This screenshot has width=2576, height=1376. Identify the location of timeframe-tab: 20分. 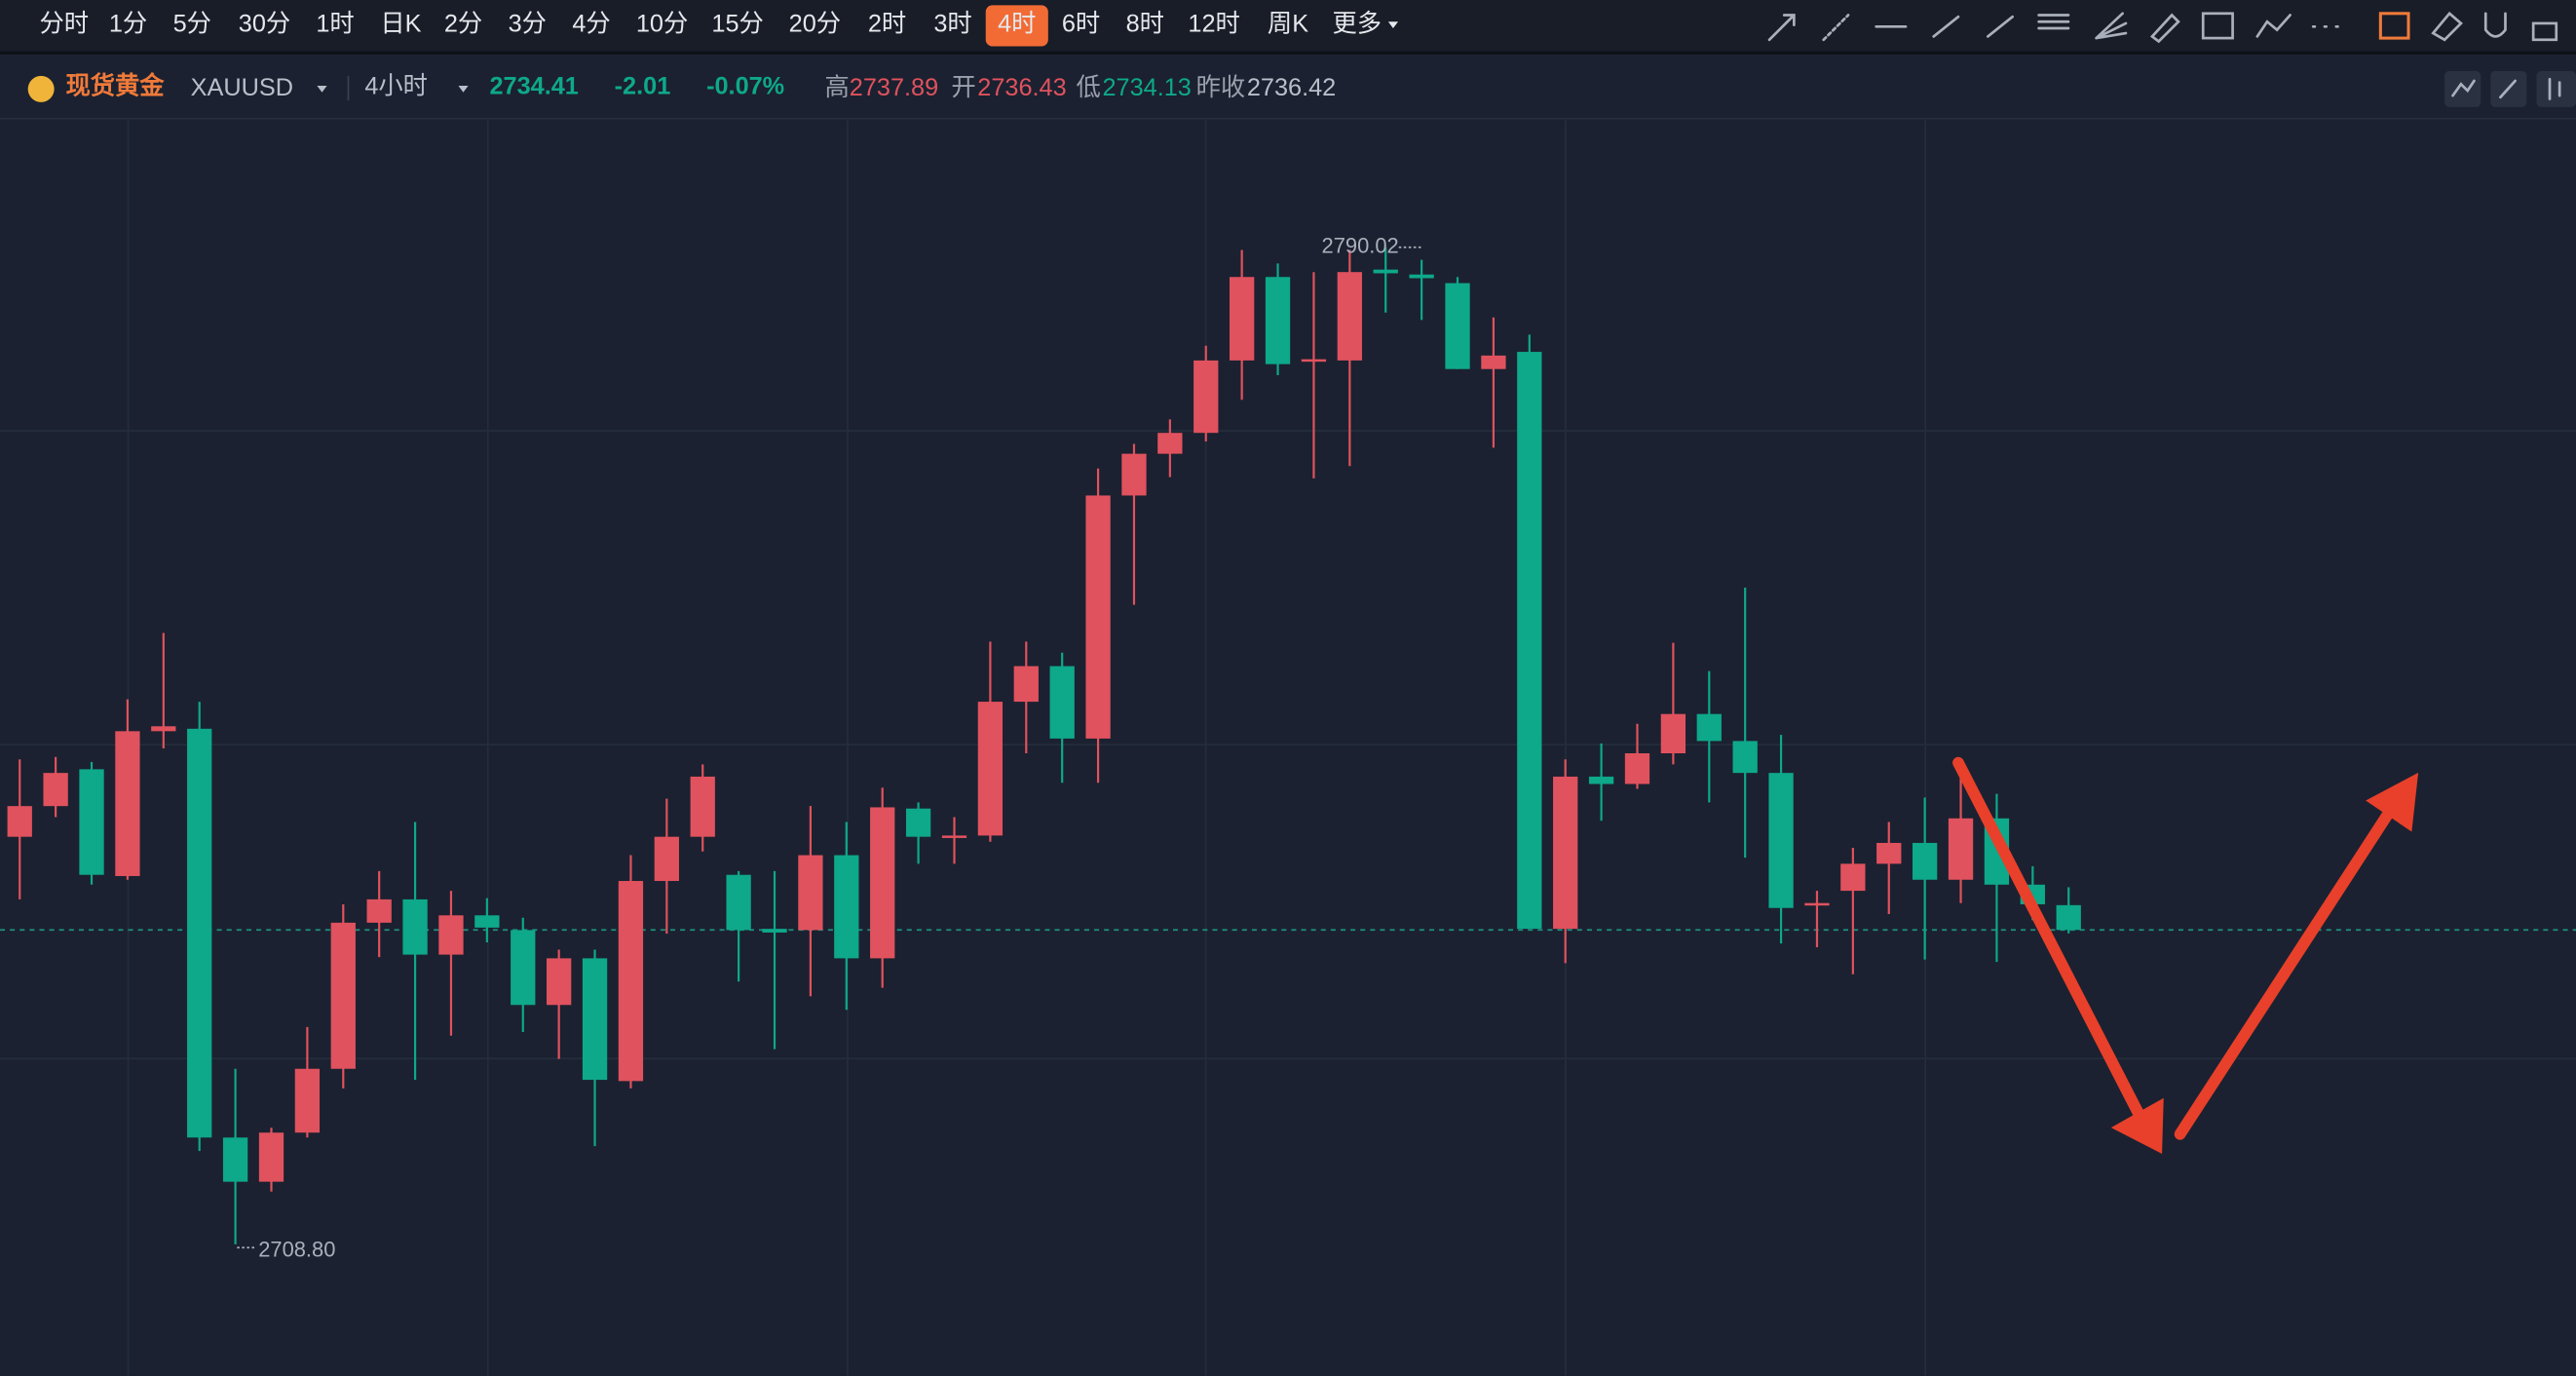
(815, 24).